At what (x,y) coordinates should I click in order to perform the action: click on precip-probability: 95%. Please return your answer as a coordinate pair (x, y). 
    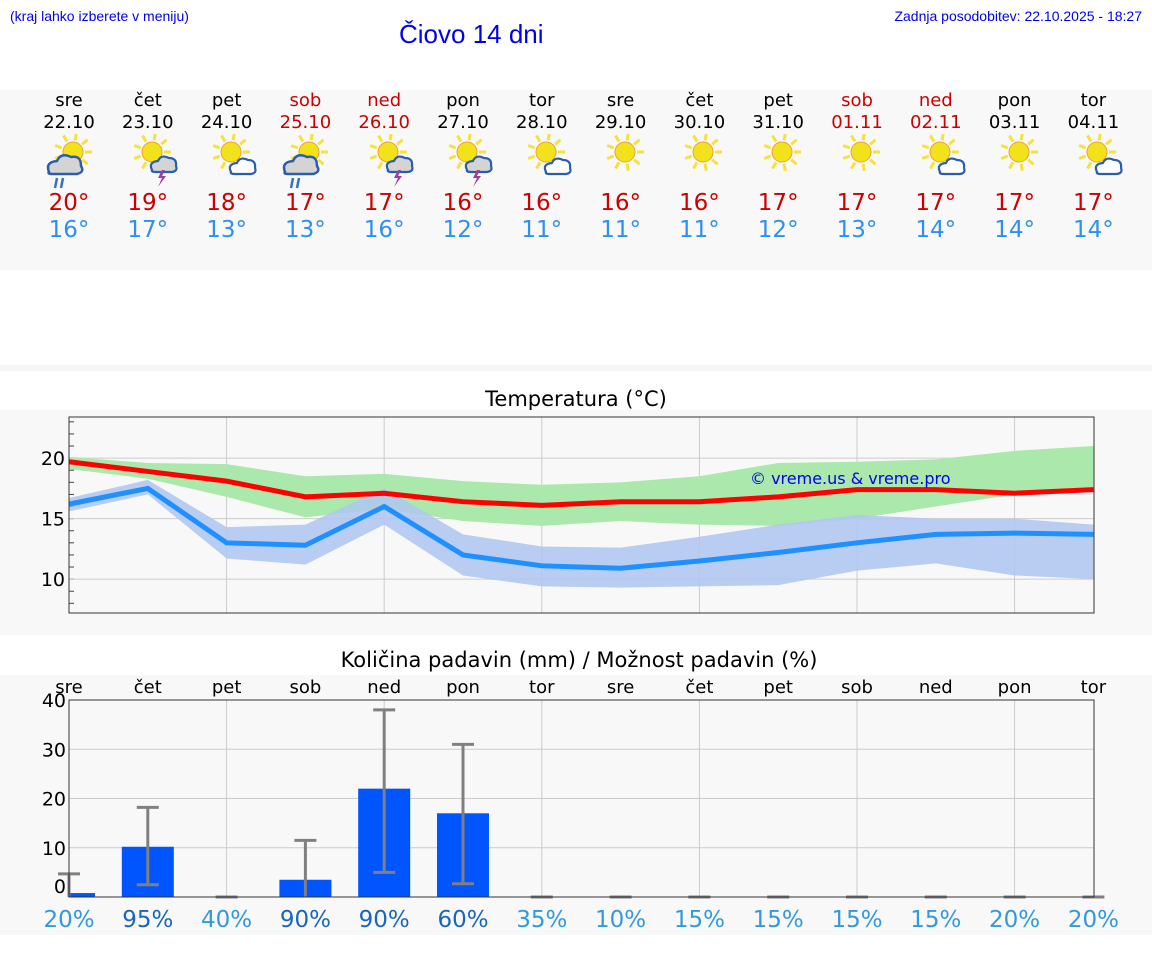
    Looking at the image, I should click on (147, 920).